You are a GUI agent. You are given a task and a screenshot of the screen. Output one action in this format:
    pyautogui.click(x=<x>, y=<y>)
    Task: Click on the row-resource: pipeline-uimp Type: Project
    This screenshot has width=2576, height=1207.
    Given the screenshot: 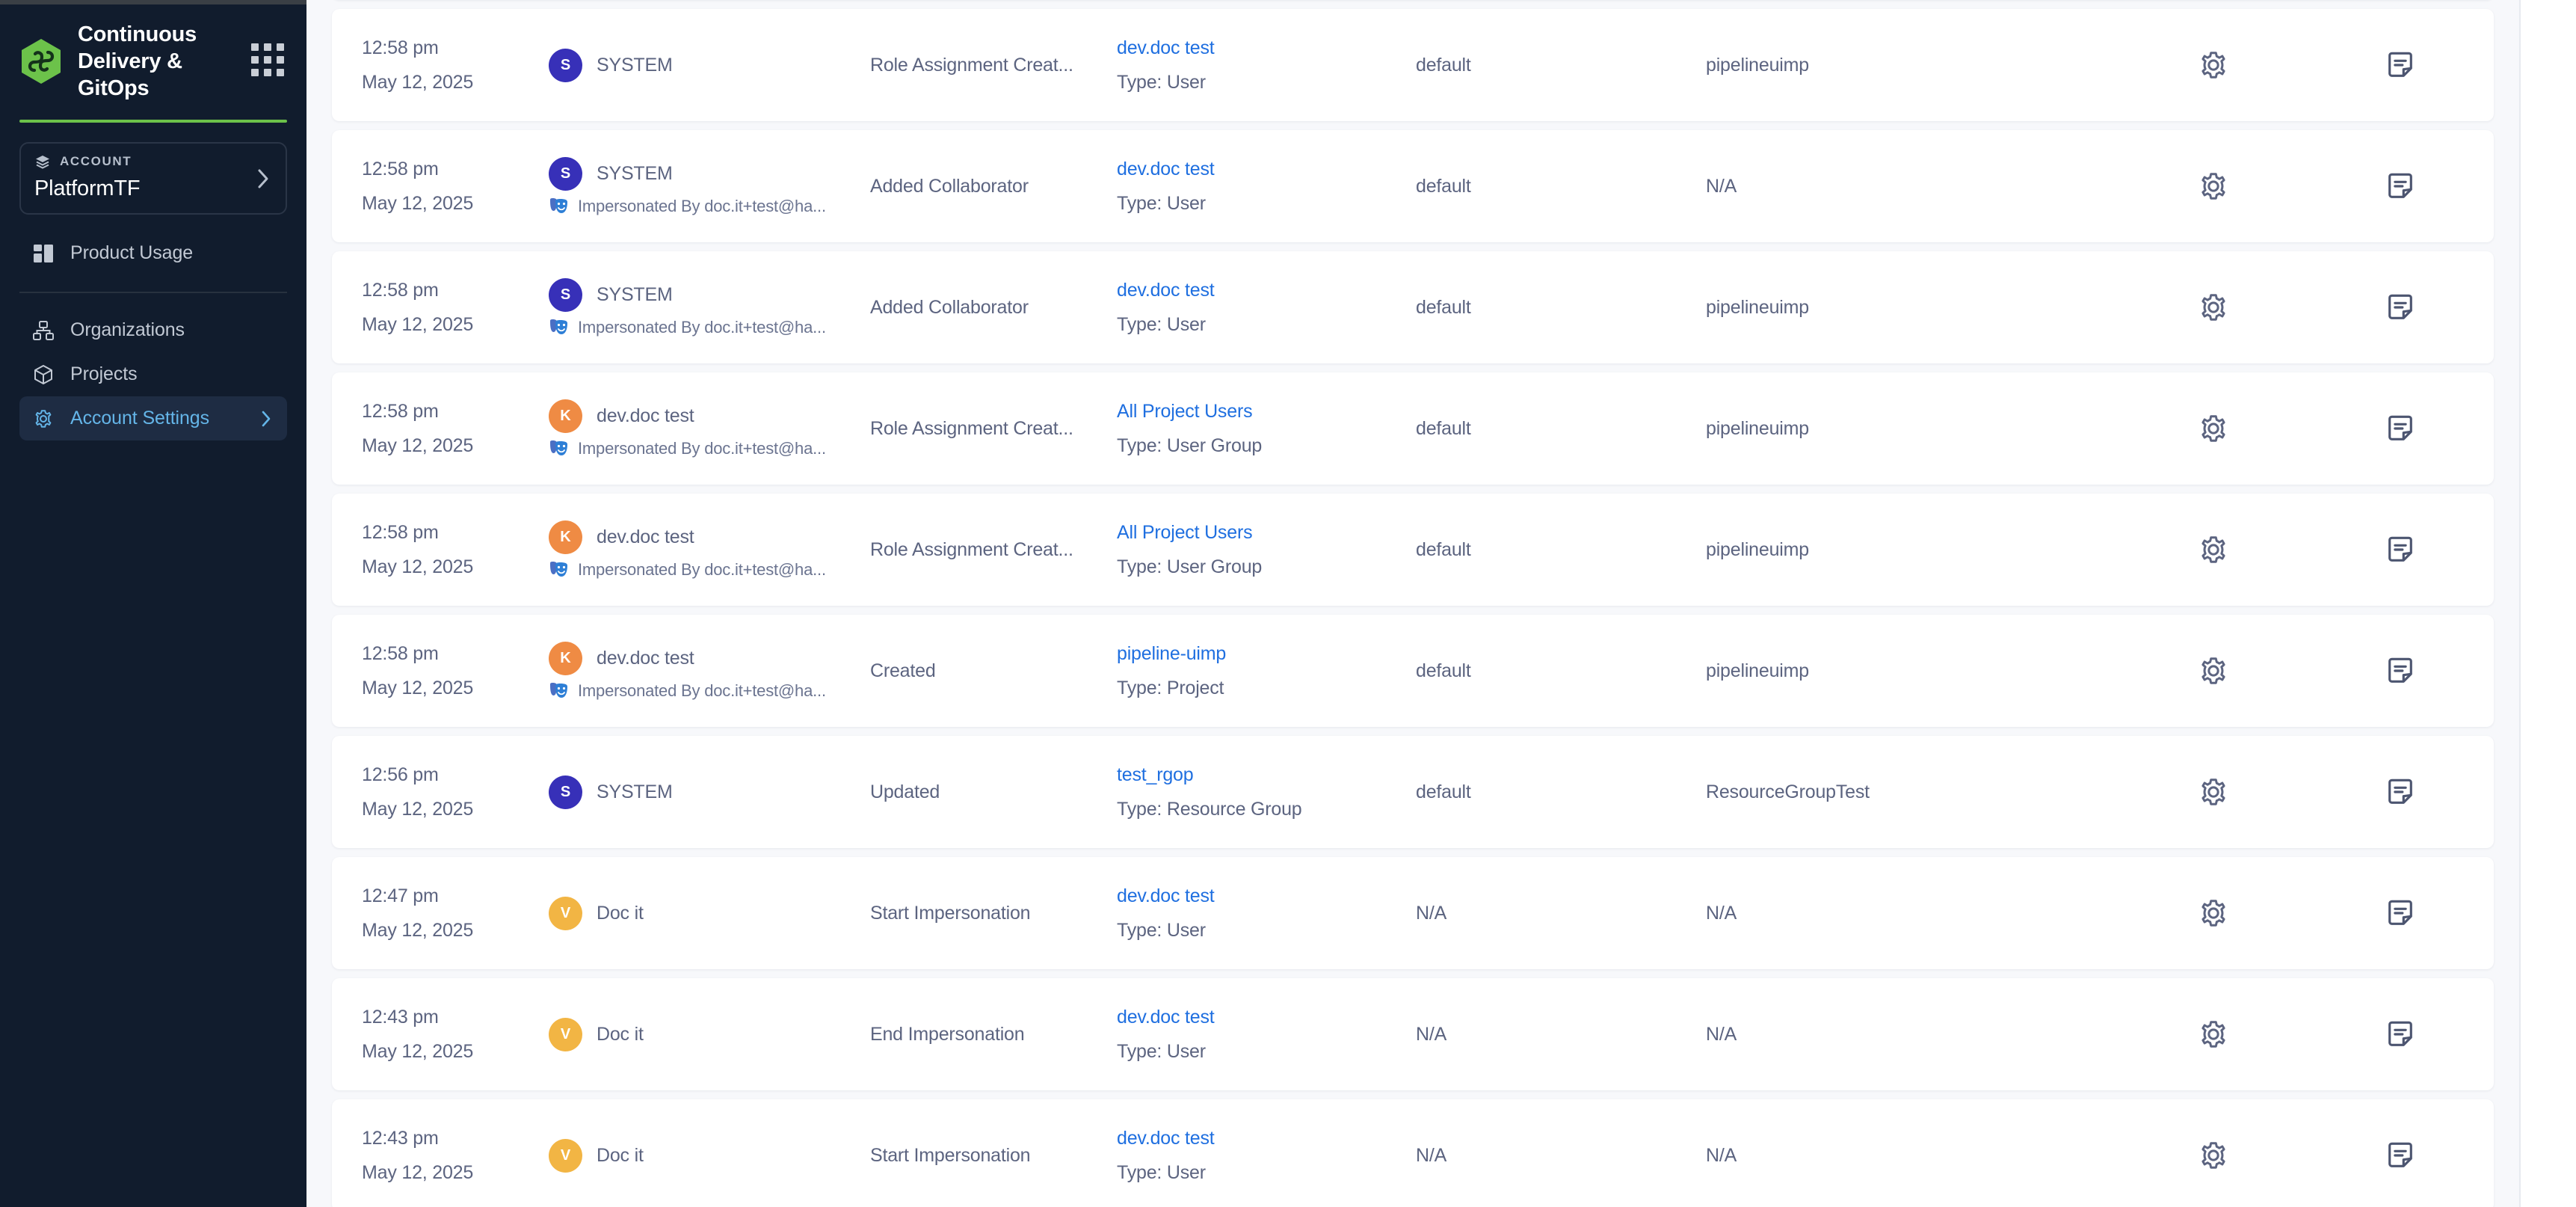 What is the action you would take?
    pyautogui.click(x=1266, y=670)
    